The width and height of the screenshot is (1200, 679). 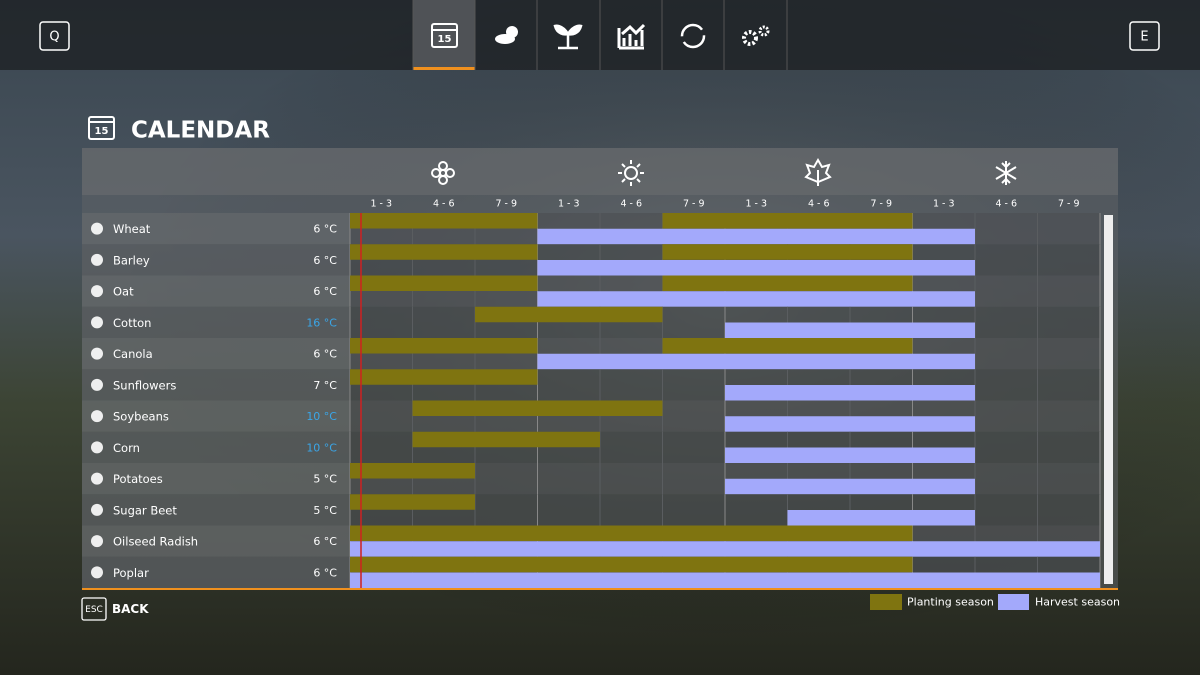 I want to click on crop-name: Oat, so click(x=123, y=292).